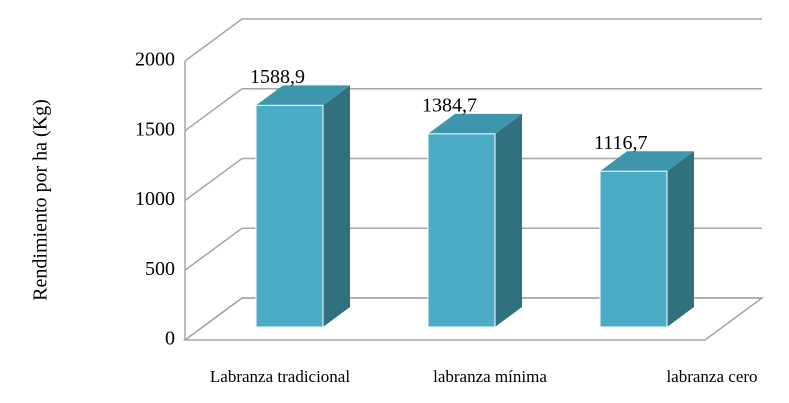 The image size is (789, 403). I want to click on y-tick-label: 1000, so click(155, 199).